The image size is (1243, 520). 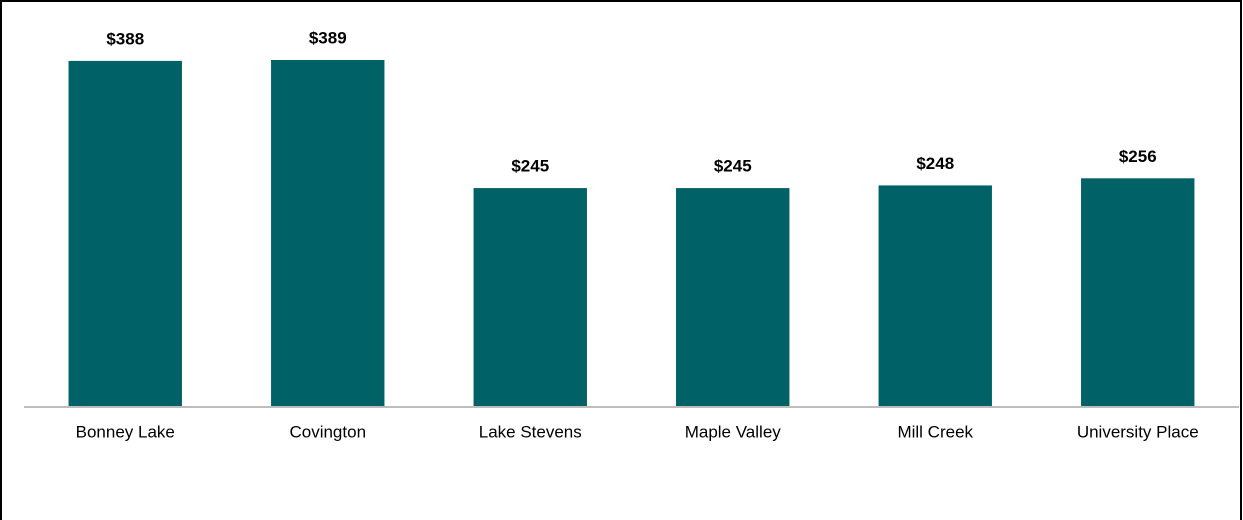 What do you see at coordinates (125, 38) in the screenshot?
I see `value-label: $388` at bounding box center [125, 38].